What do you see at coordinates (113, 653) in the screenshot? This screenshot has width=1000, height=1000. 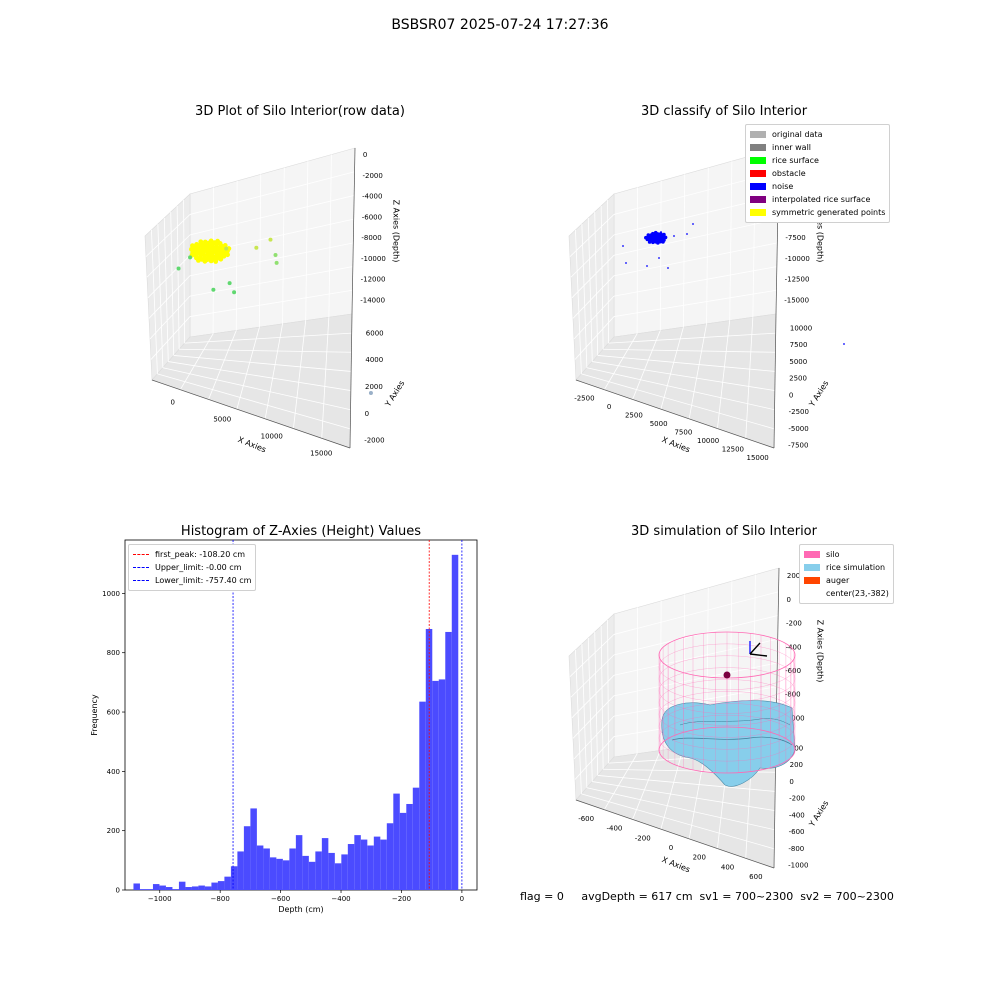 I see `histogram-y-tick-label: 800` at bounding box center [113, 653].